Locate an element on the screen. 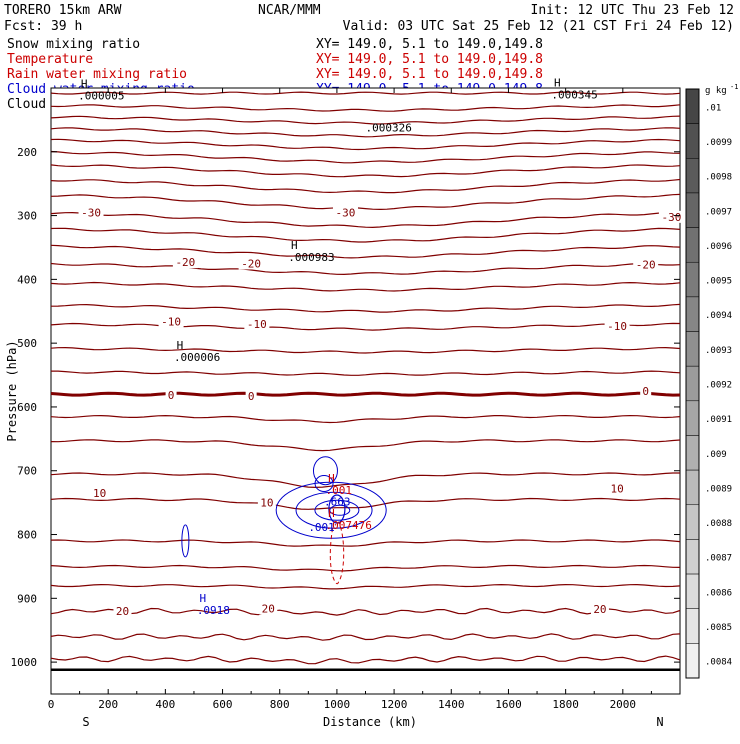 The width and height of the screenshot is (740, 744). colorbar-label: .0094 is located at coordinates (718, 316).